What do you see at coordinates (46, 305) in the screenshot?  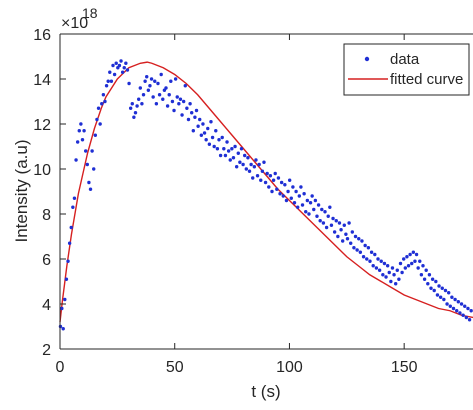 I see `y-tick-label: 4` at bounding box center [46, 305].